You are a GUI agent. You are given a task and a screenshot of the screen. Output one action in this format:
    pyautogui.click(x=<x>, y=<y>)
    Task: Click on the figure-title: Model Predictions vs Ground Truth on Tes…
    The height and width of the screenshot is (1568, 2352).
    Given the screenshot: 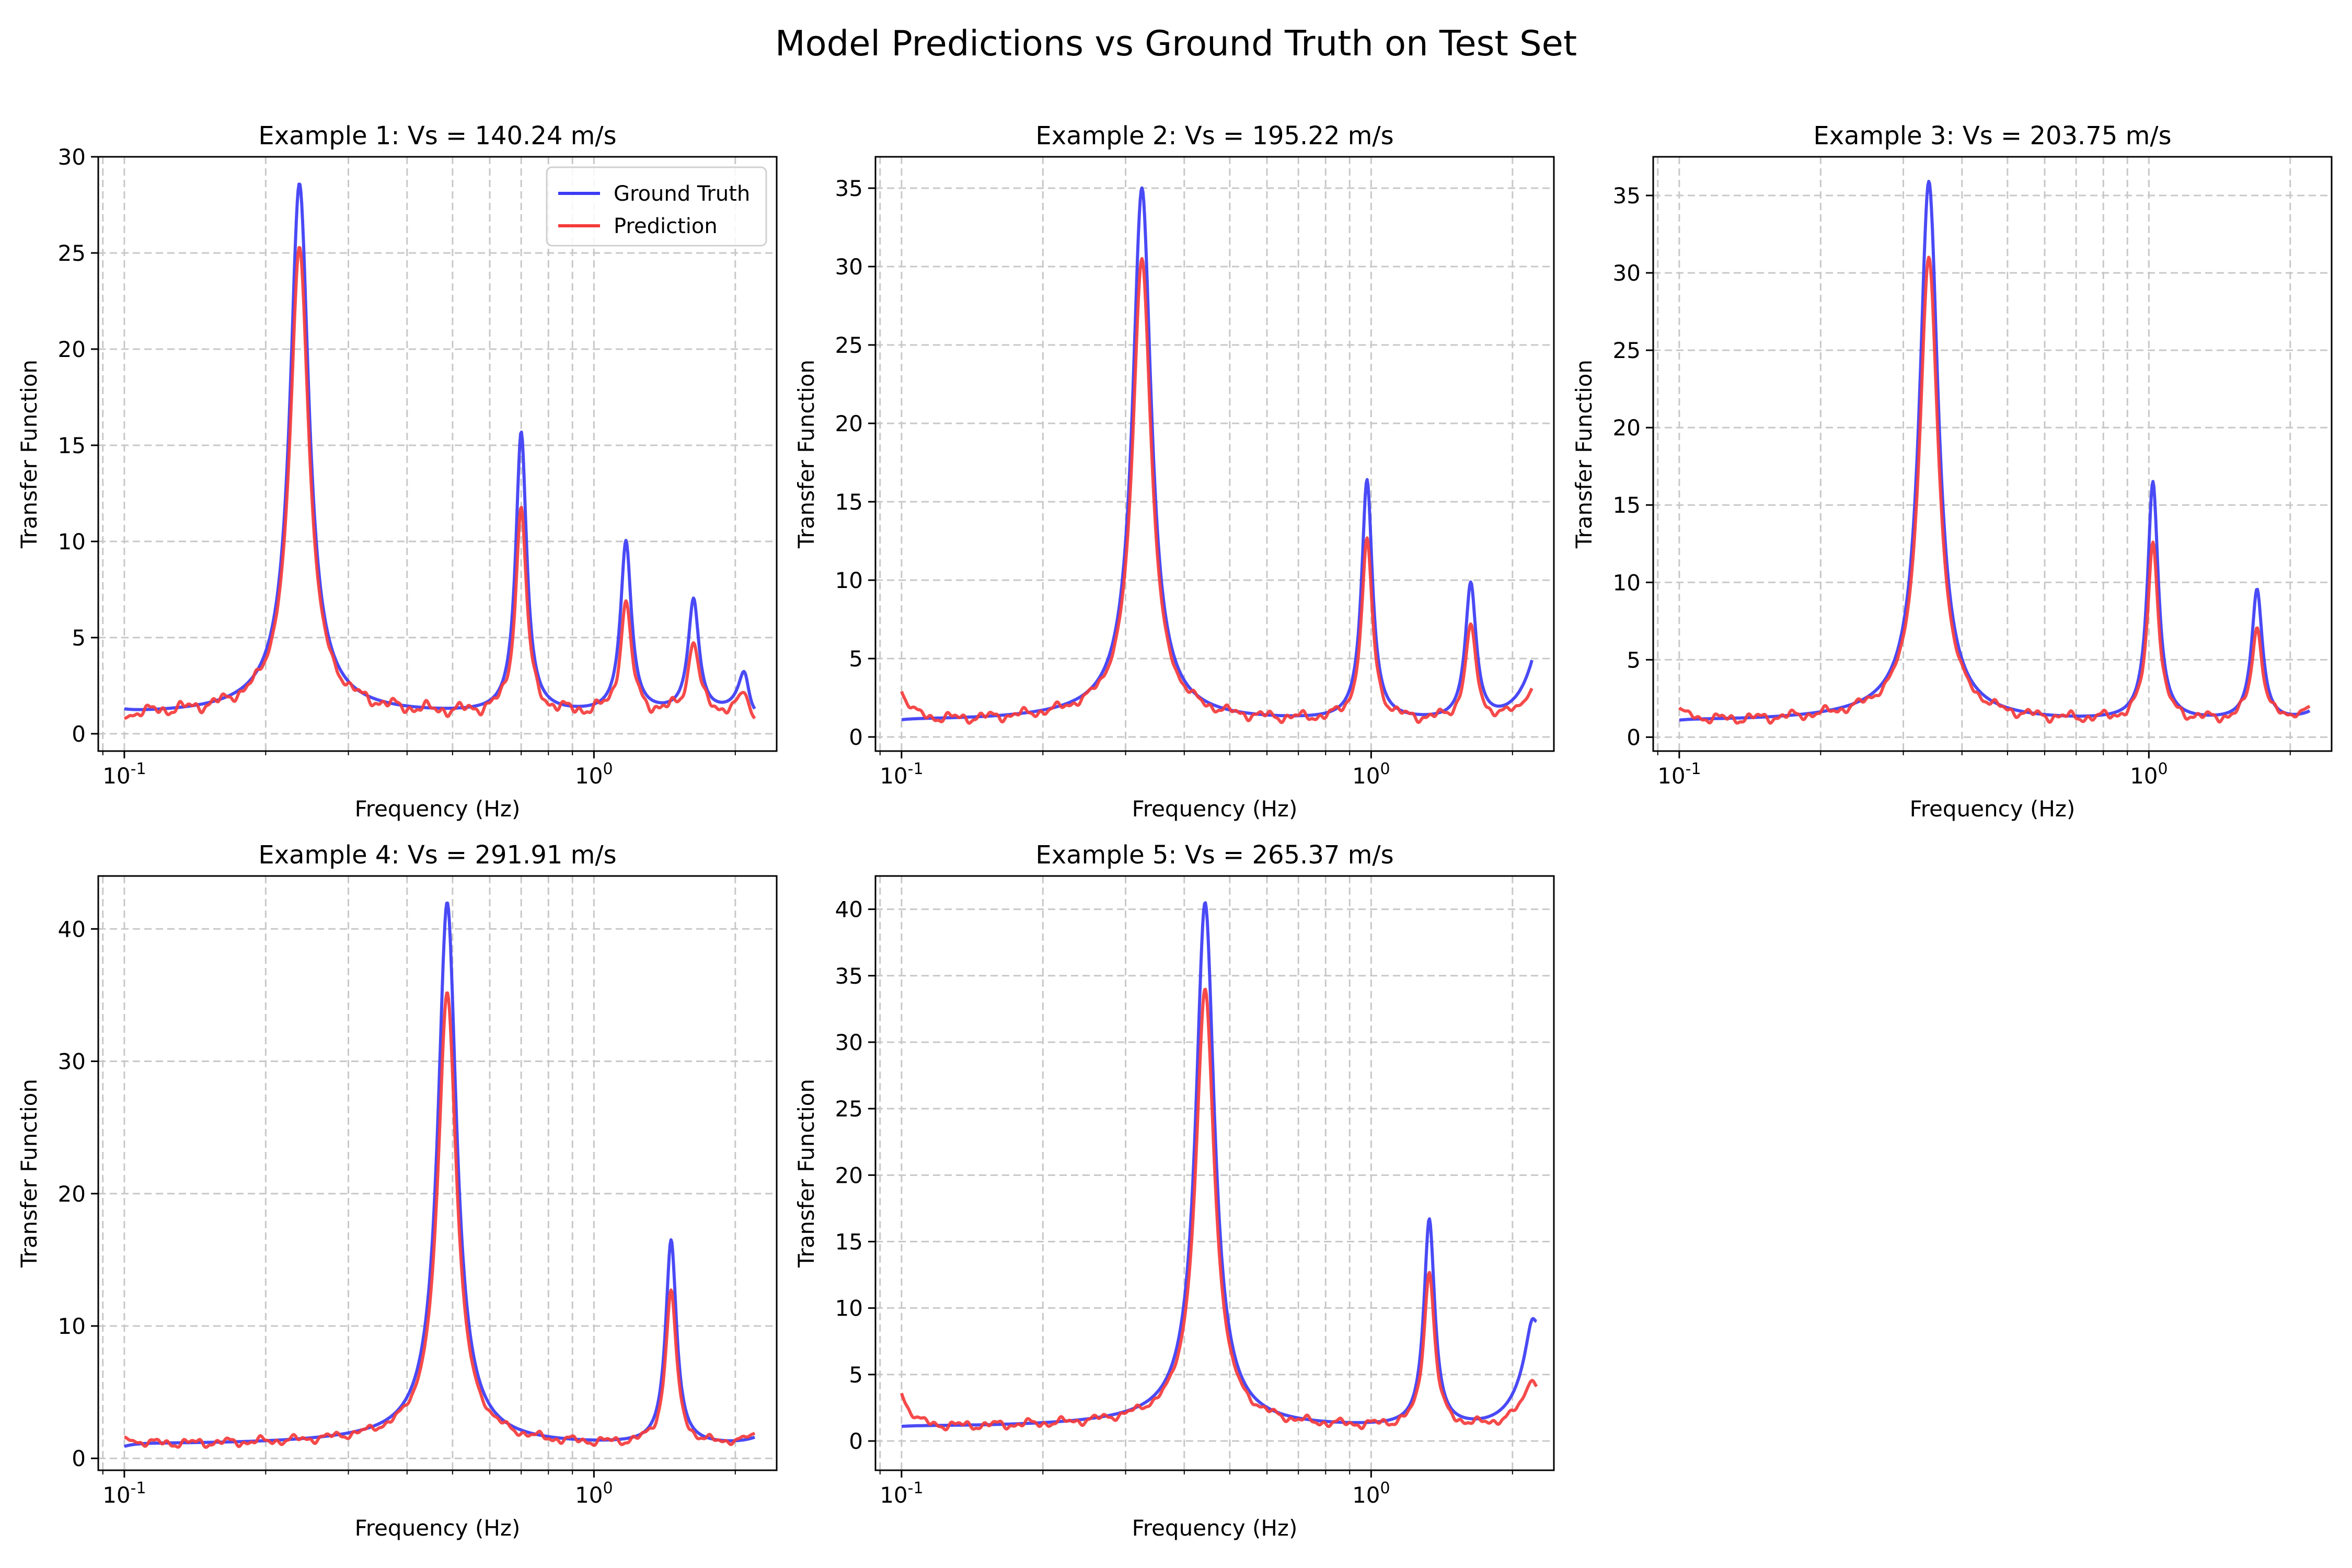 What is the action you would take?
    pyautogui.click(x=1176, y=43)
    